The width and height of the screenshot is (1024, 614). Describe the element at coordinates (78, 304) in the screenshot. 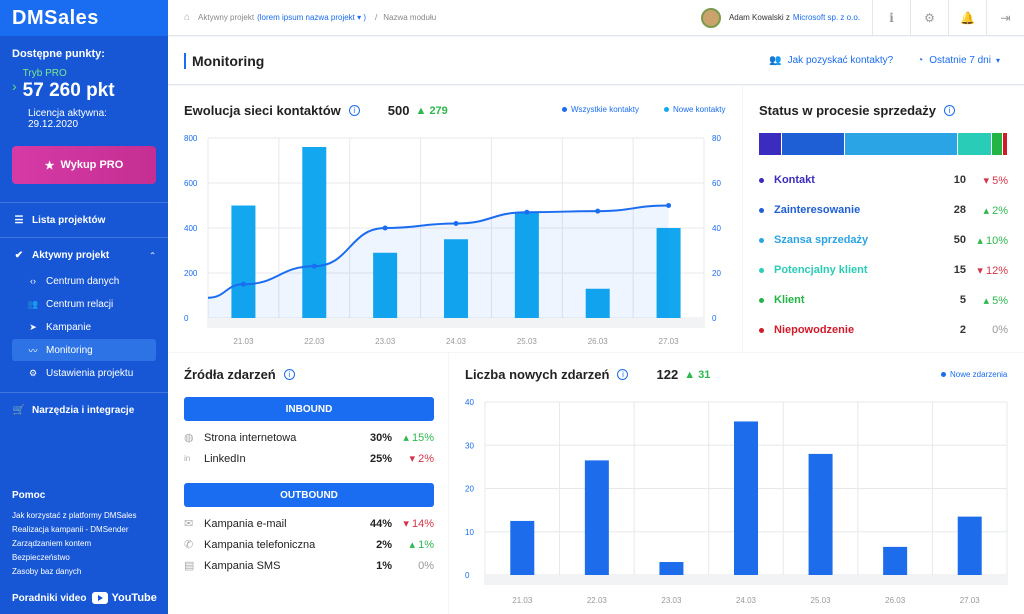

I see `sidebar-item-relations: 👥 Centrum relacji` at that location.